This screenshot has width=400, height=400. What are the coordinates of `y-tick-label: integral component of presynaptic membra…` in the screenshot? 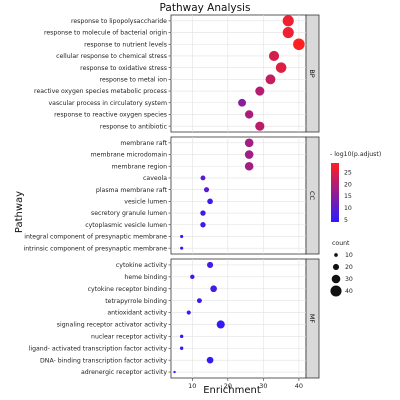 It's located at (95, 237).